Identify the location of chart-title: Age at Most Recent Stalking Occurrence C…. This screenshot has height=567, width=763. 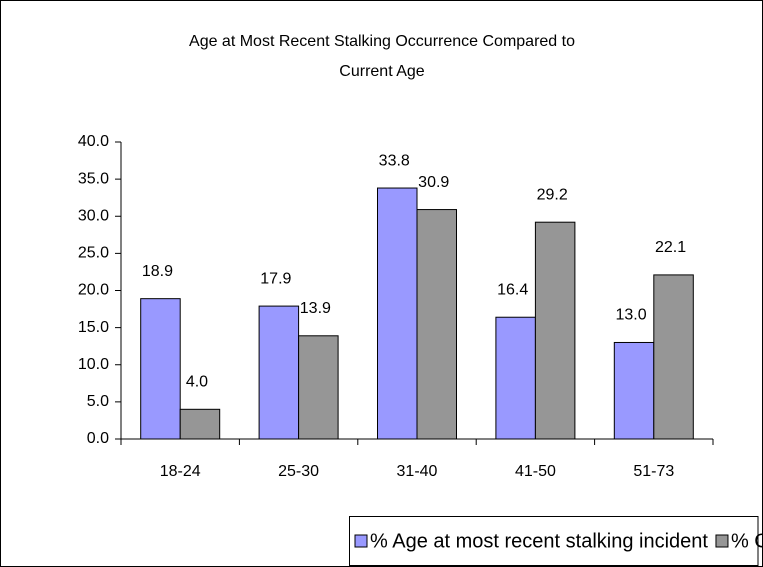
(382, 41).